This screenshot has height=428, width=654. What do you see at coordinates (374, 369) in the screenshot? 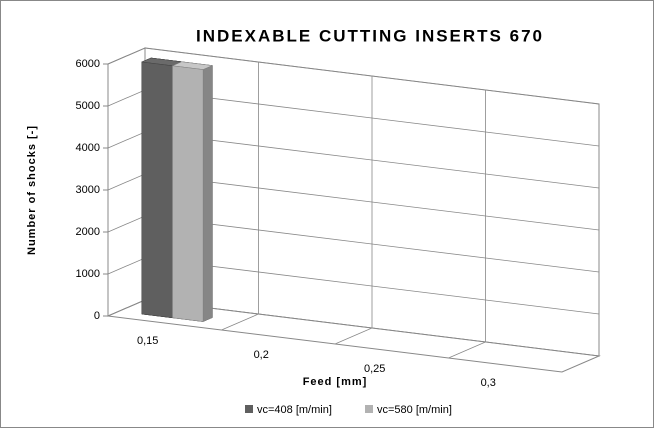
I see `x-tick-label: 0,25` at bounding box center [374, 369].